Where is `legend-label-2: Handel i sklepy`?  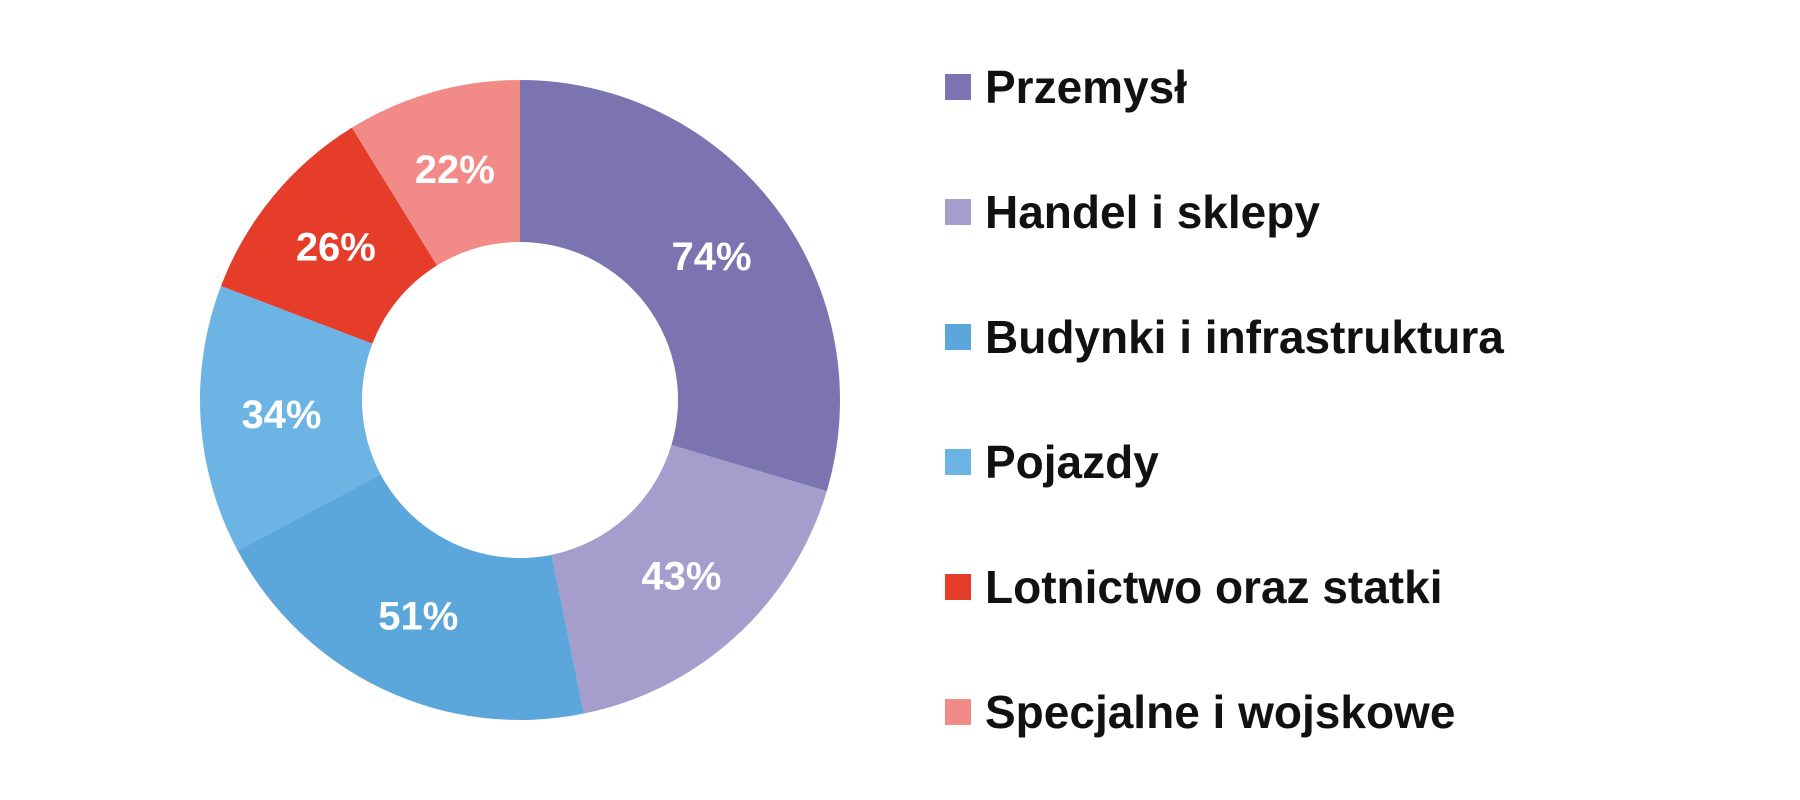
legend-label-2: Handel i sklepy is located at coordinates (1152, 212).